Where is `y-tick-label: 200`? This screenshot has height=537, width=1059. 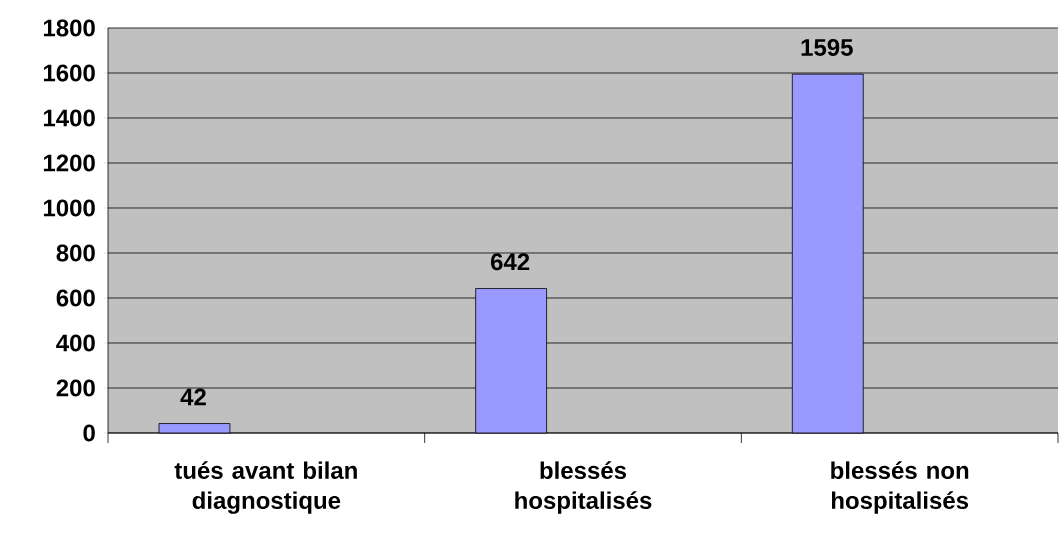 y-tick-label: 200 is located at coordinates (75, 388).